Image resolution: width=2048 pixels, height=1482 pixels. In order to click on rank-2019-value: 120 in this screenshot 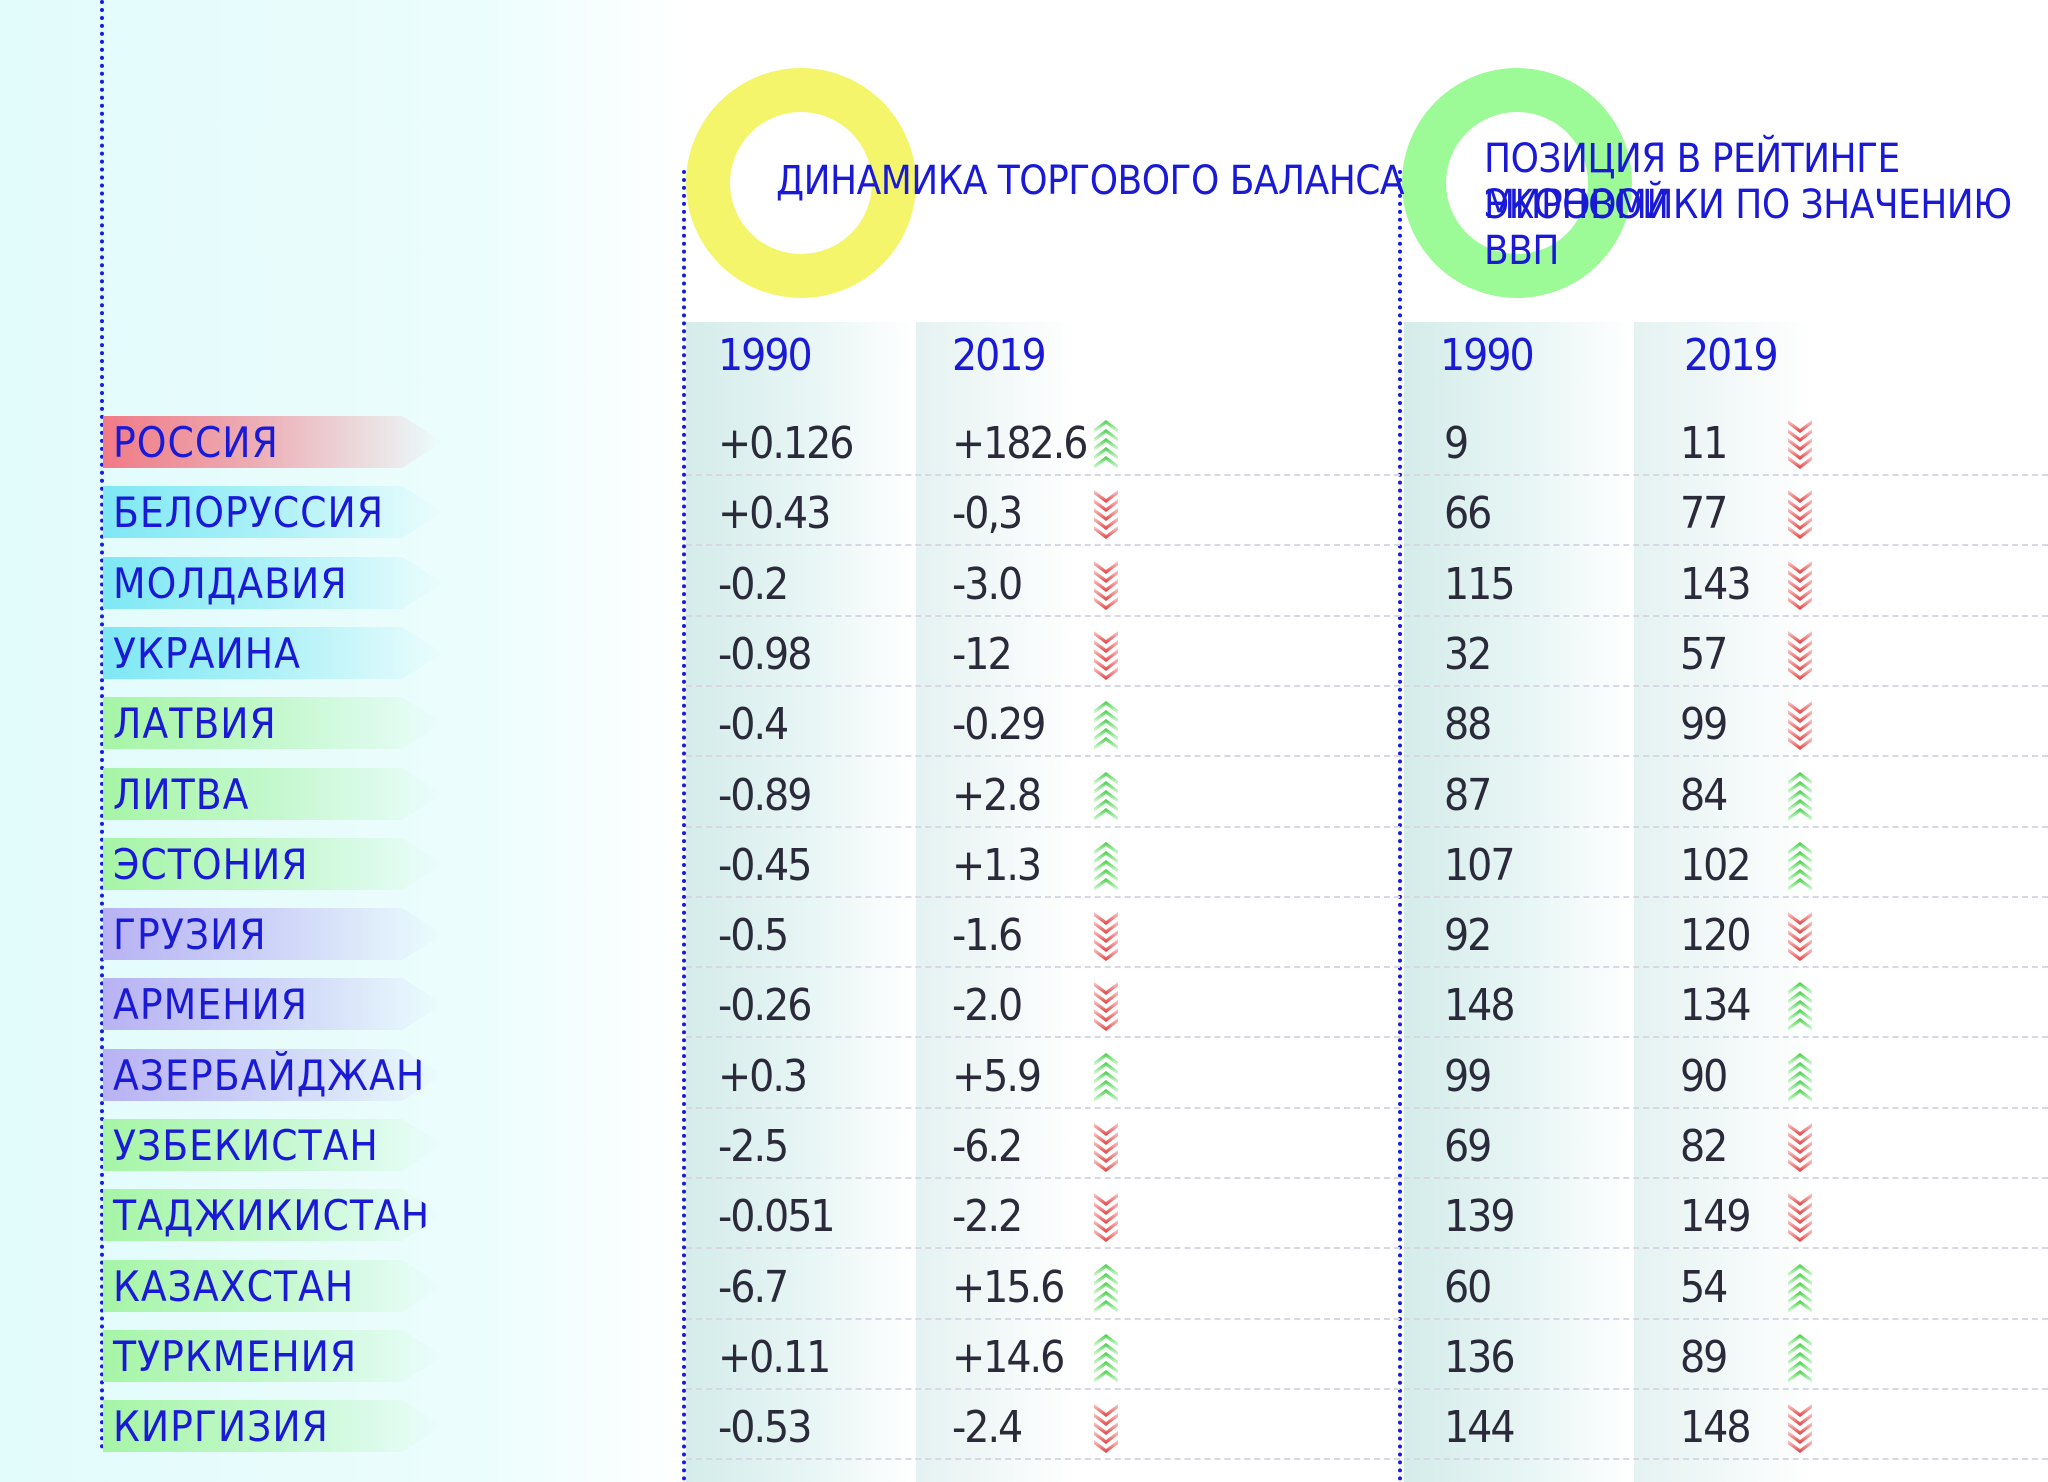, I will do `click(1716, 935)`.